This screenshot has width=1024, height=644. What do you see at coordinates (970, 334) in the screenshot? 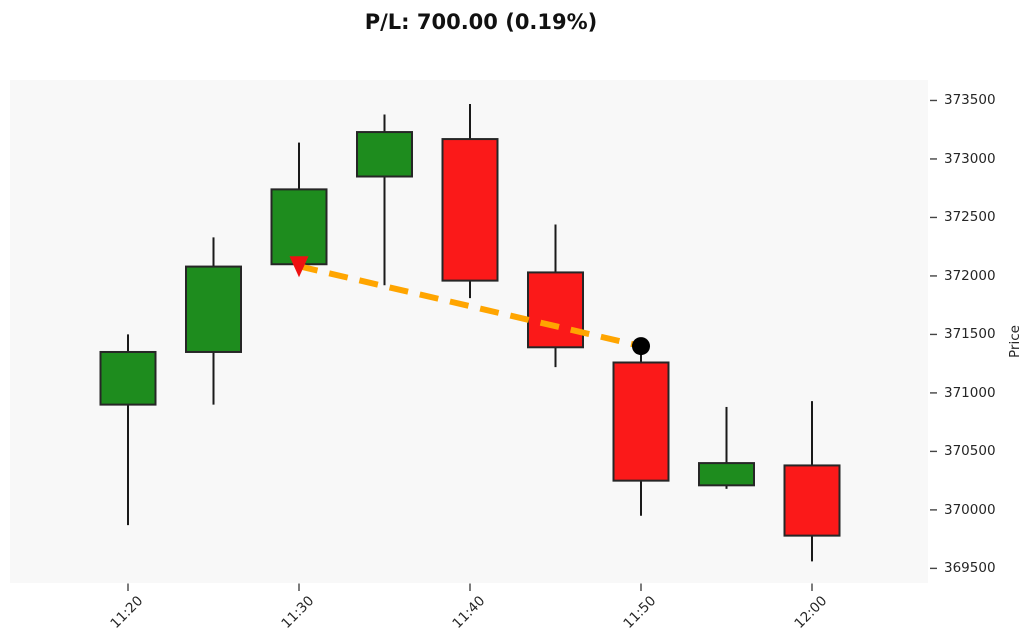
I see `y-tick-label: 371500` at bounding box center [970, 334].